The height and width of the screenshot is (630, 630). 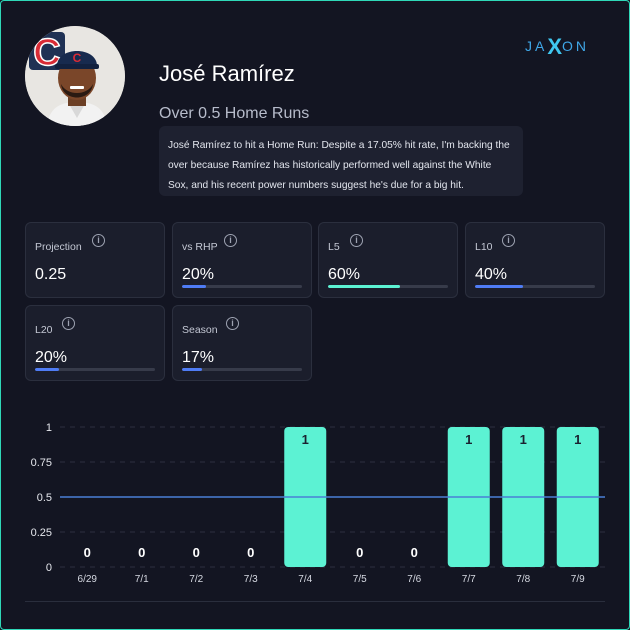 I want to click on brand-x: X, so click(x=555, y=46).